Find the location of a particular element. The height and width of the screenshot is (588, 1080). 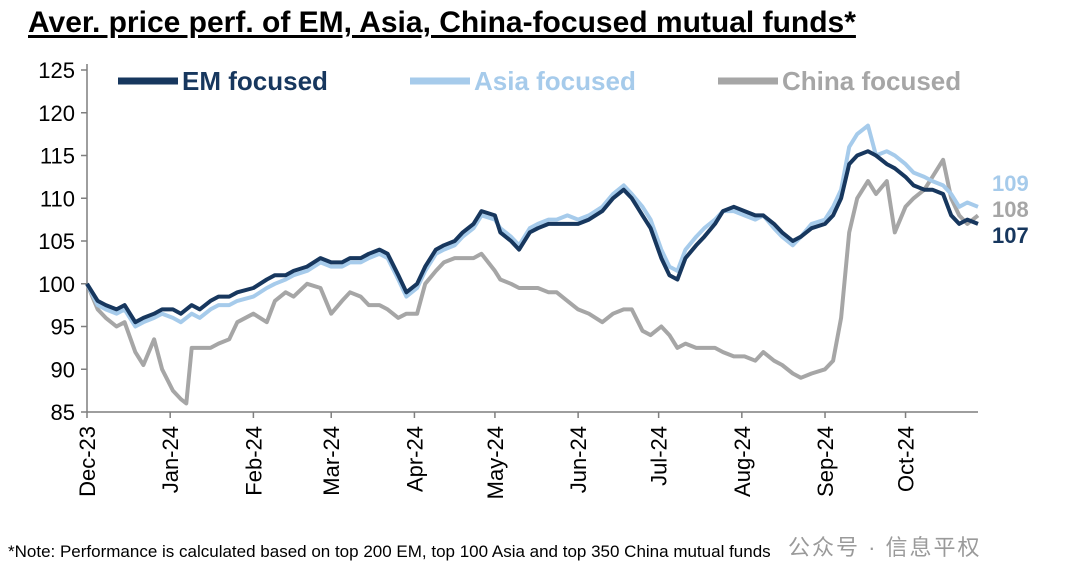

x-tick-label: Jul-24 is located at coordinates (659, 456).